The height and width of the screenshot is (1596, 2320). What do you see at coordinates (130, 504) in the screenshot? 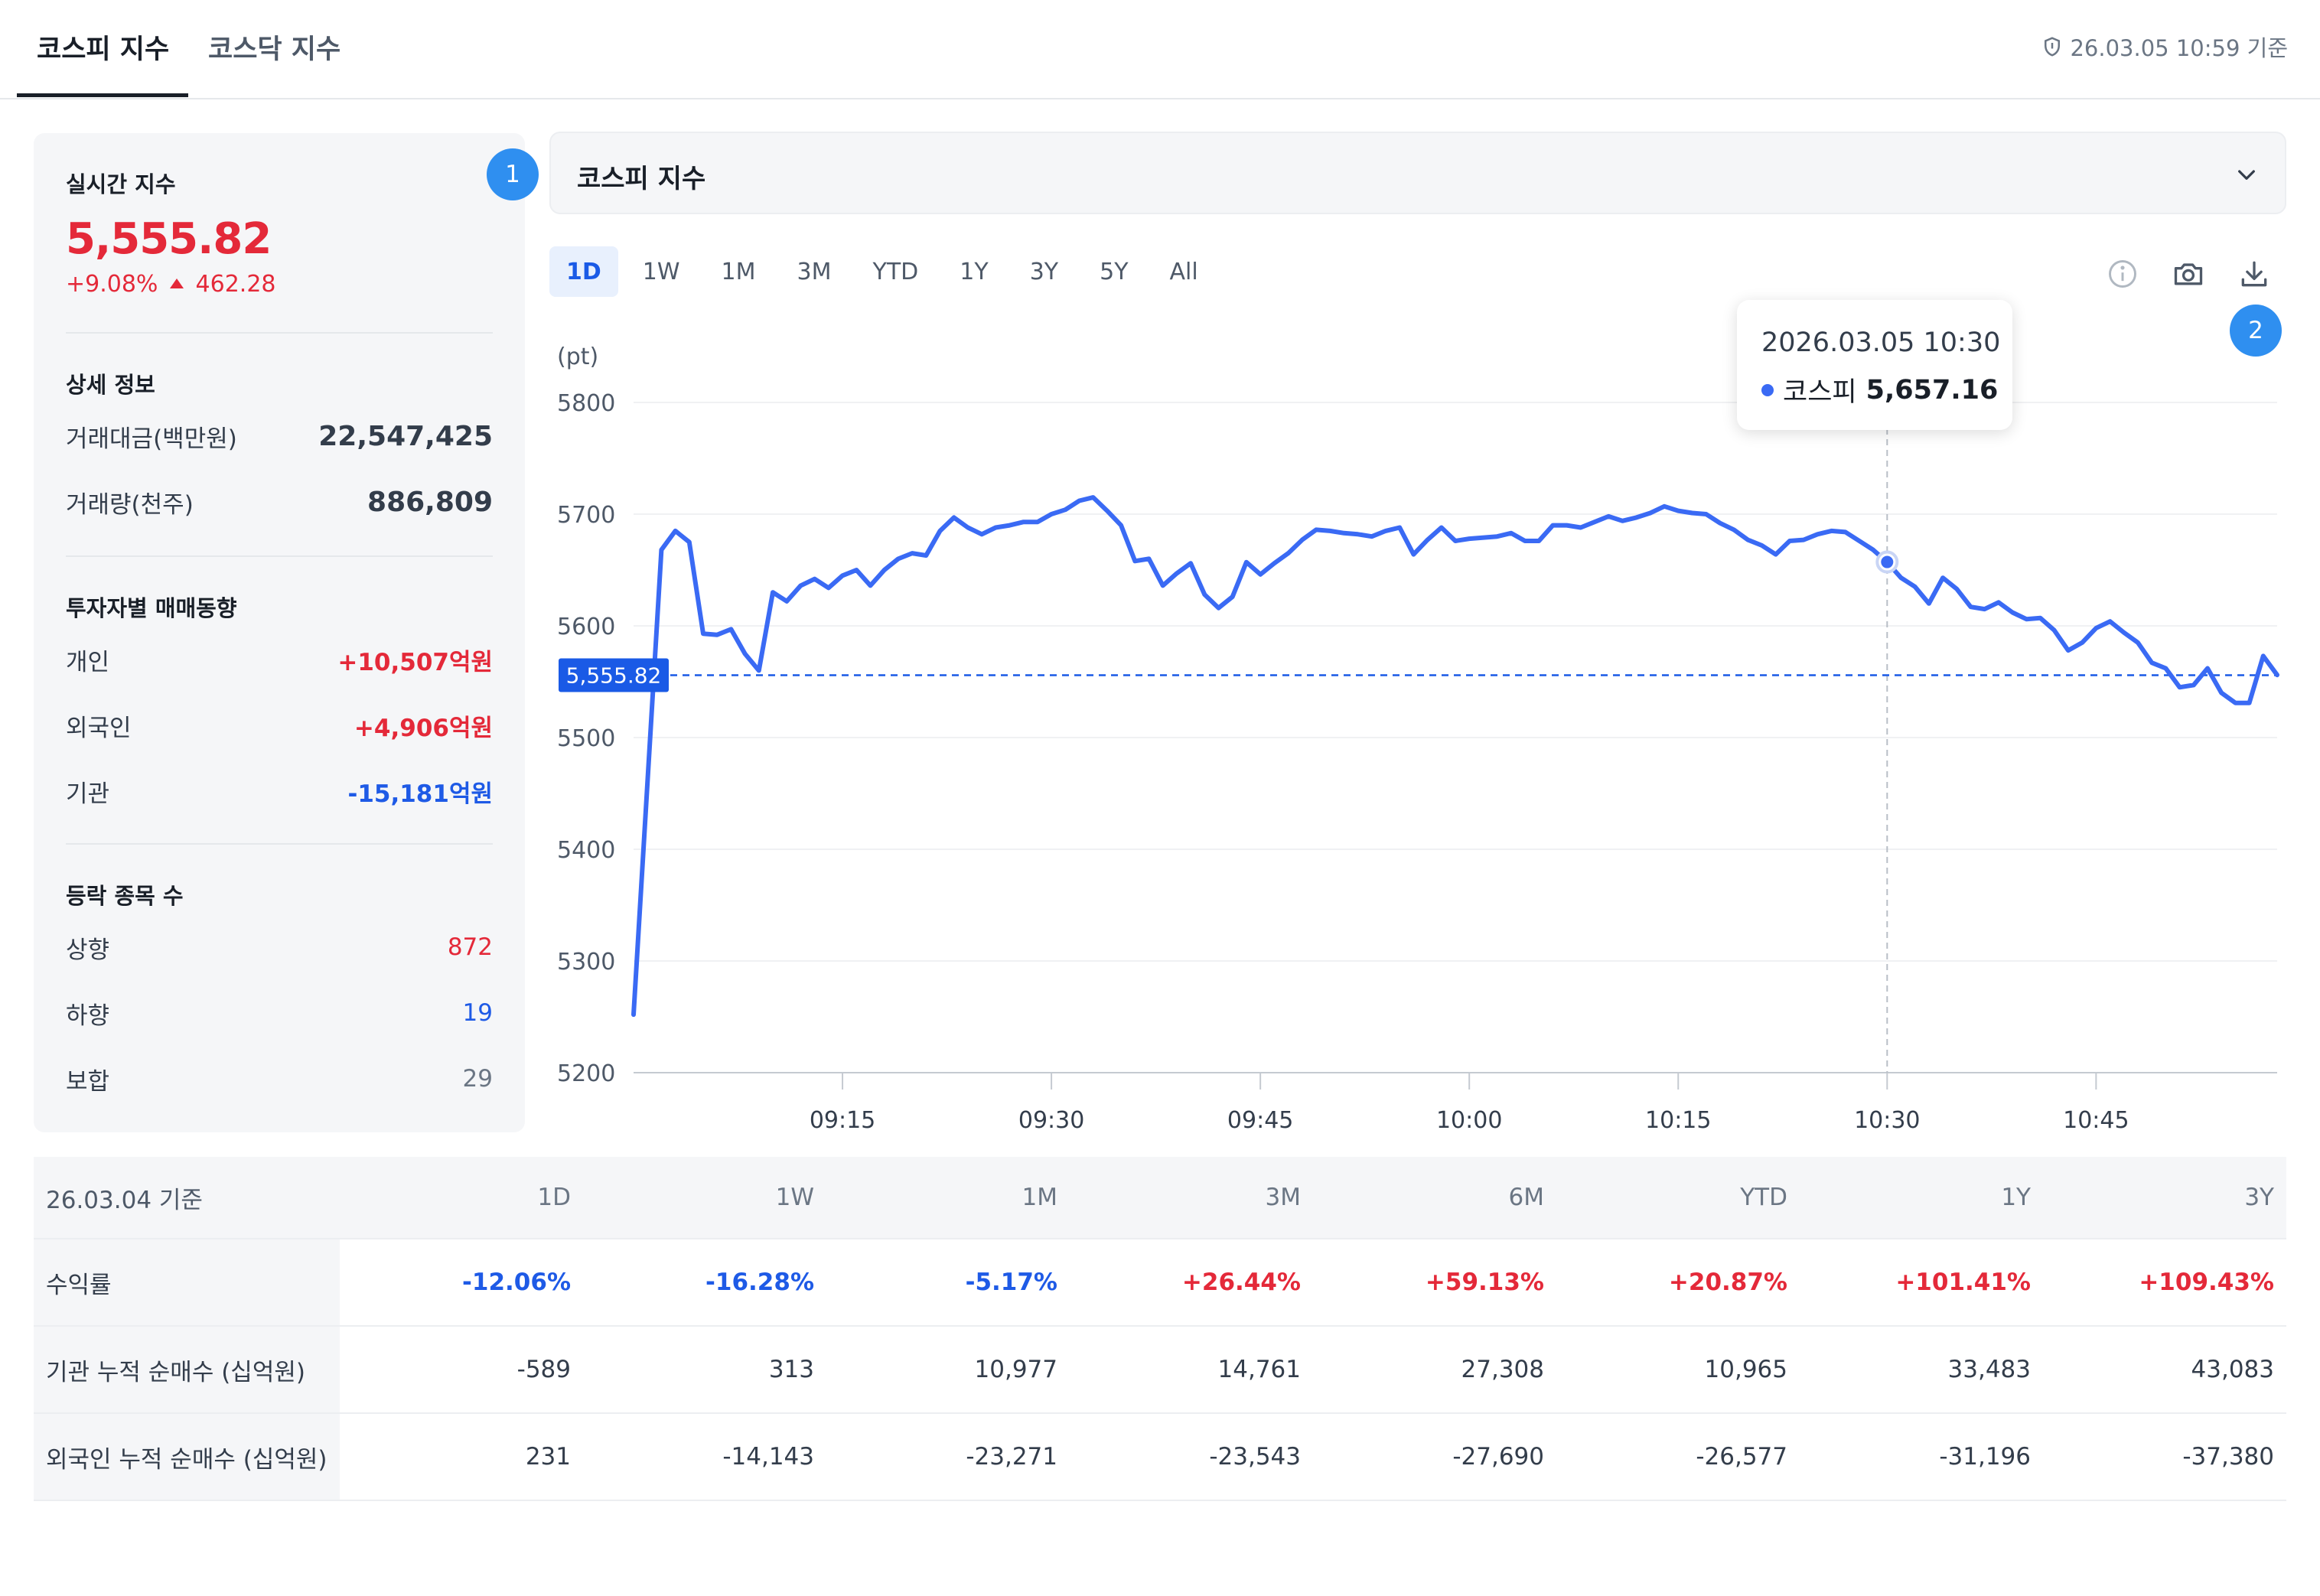
I see `volume-label: 거래량(천주)` at bounding box center [130, 504].